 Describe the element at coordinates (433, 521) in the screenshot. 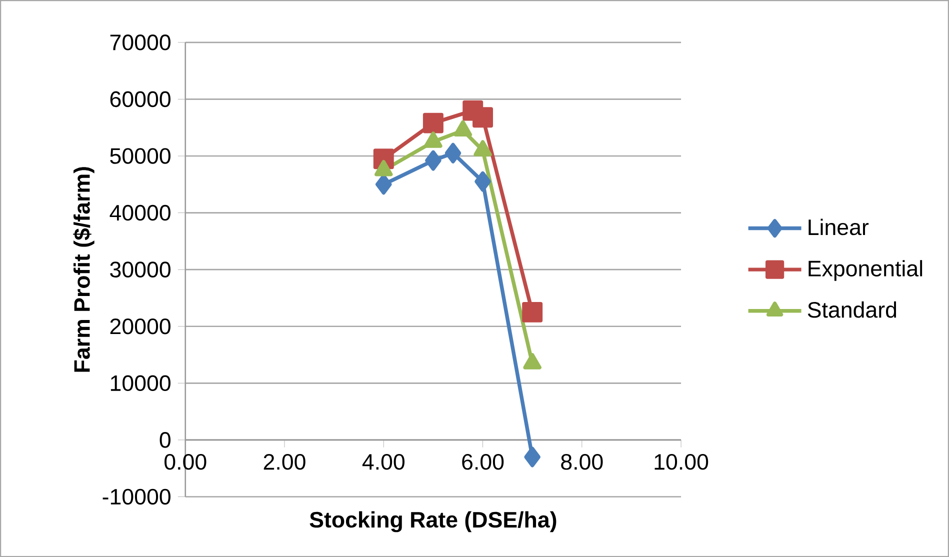

I see `x-axis-title: Stocking Rate (DSE/ha)` at that location.